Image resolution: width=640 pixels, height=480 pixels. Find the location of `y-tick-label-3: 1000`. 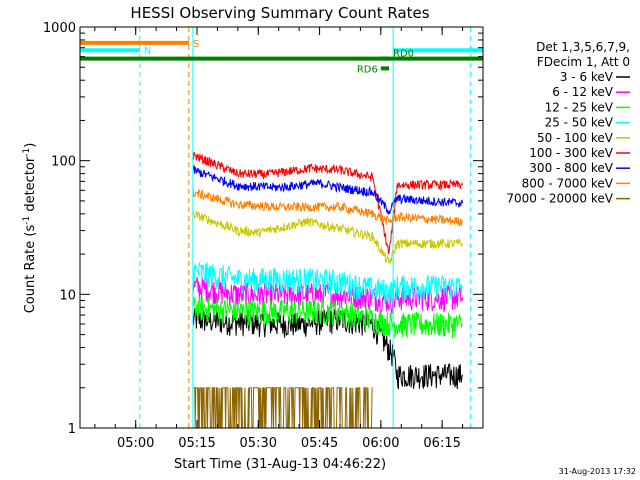

y-tick-label-3: 1000 is located at coordinates (59, 28).